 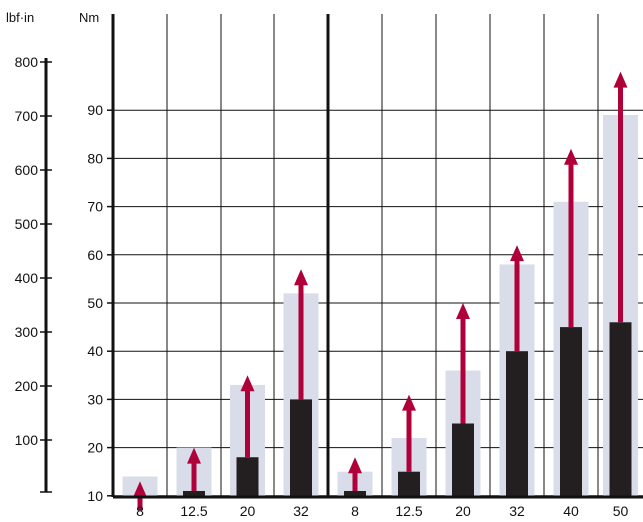 I want to click on nm-tick-label: 80, so click(x=95, y=158).